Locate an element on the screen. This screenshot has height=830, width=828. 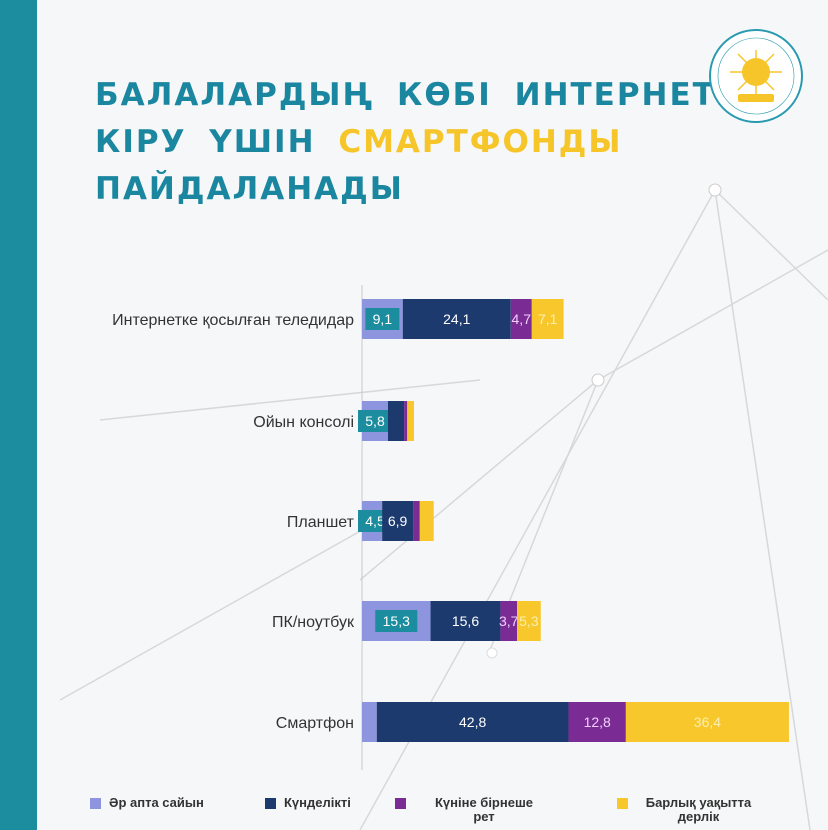
title-highlight: СМАРТФОНДЫ is located at coordinates (480, 142).